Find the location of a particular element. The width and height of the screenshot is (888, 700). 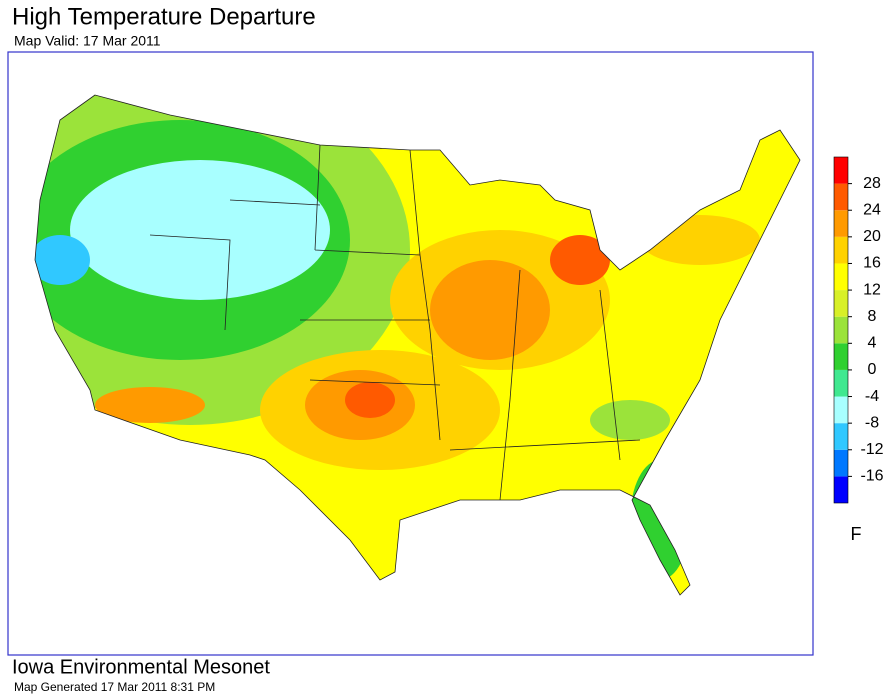

colorbar-label: 24 is located at coordinates (872, 209).